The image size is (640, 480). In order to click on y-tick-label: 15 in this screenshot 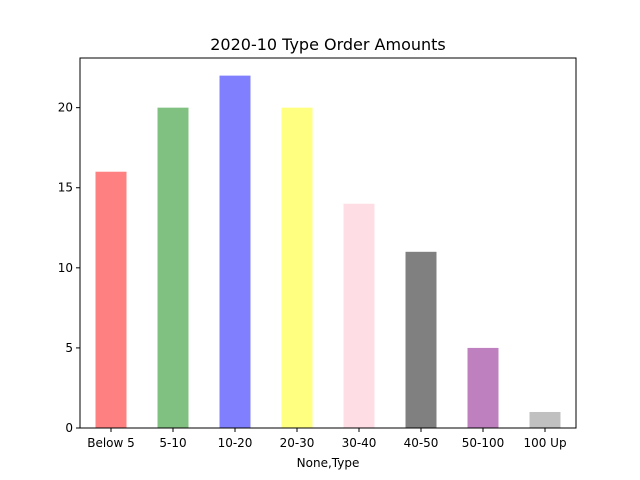, I will do `click(65, 188)`.